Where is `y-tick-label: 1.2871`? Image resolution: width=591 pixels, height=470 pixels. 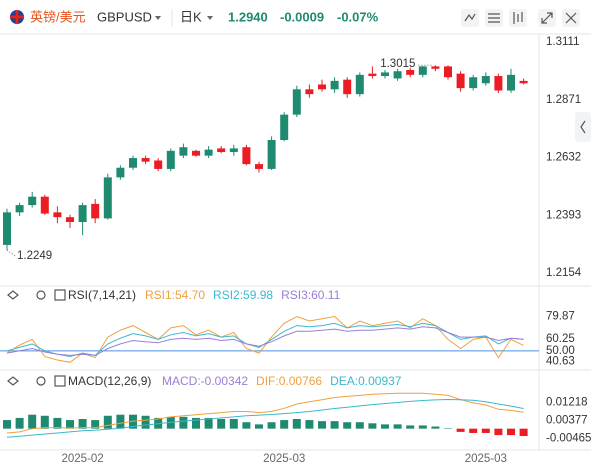
y-tick-label: 1.2871 is located at coordinates (563, 100).